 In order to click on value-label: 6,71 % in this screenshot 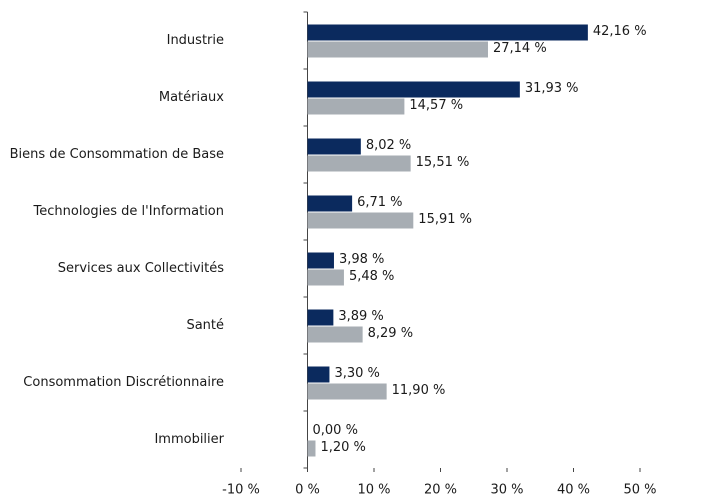, I will do `click(379, 202)`.